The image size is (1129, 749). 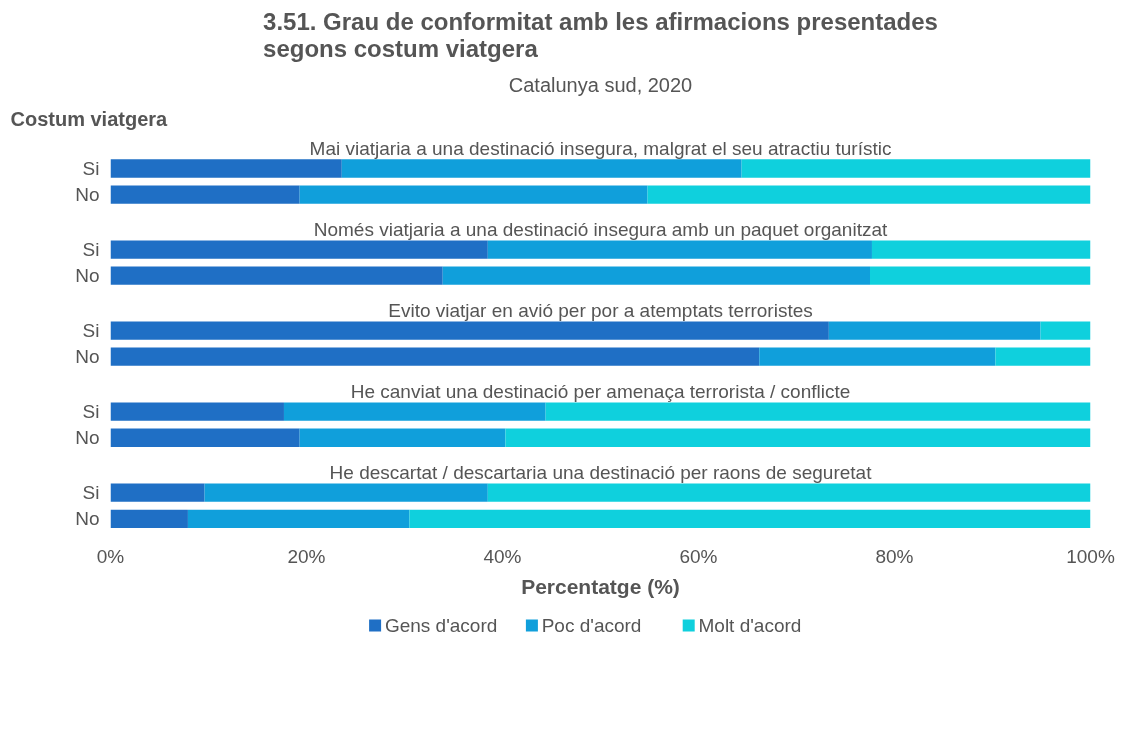 I want to click on annotation: He canviat una destinació per amenaça terrorista / conflicte, so click(x=600, y=391).